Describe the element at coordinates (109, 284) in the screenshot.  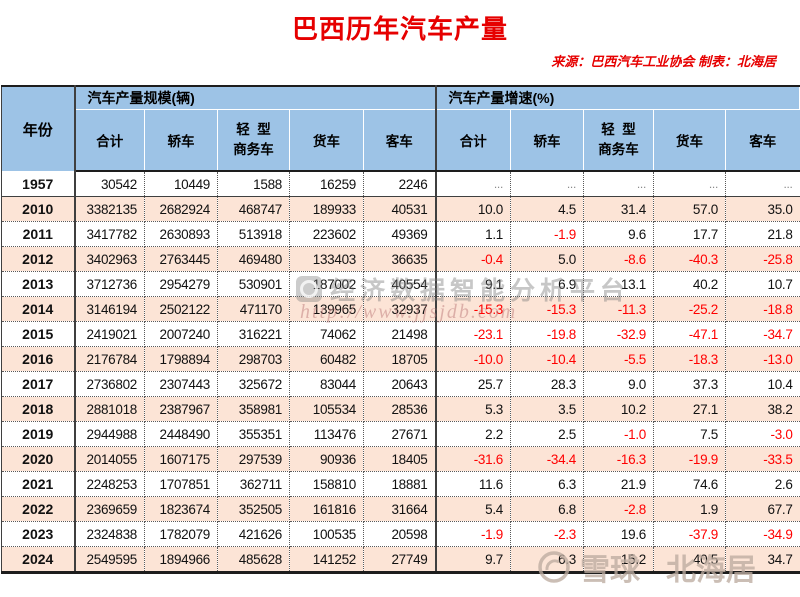
I see `scale-cell: 3712736` at that location.